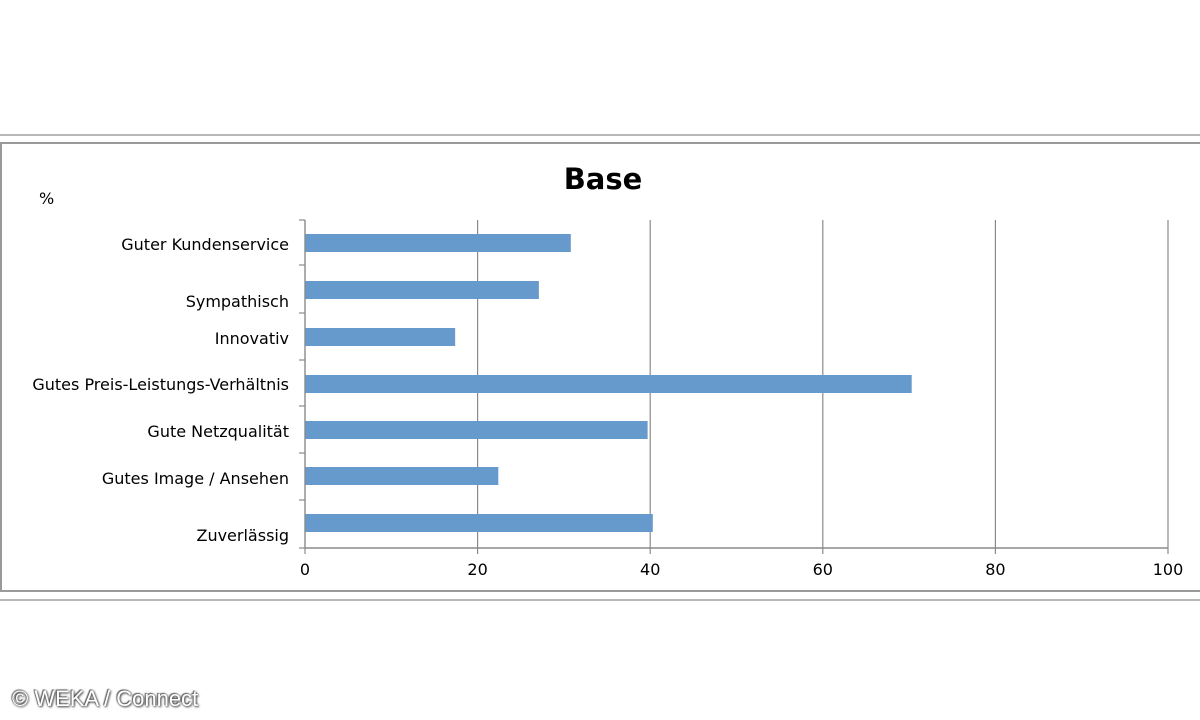  What do you see at coordinates (242, 535) in the screenshot?
I see `category-label: Zuverlässig` at bounding box center [242, 535].